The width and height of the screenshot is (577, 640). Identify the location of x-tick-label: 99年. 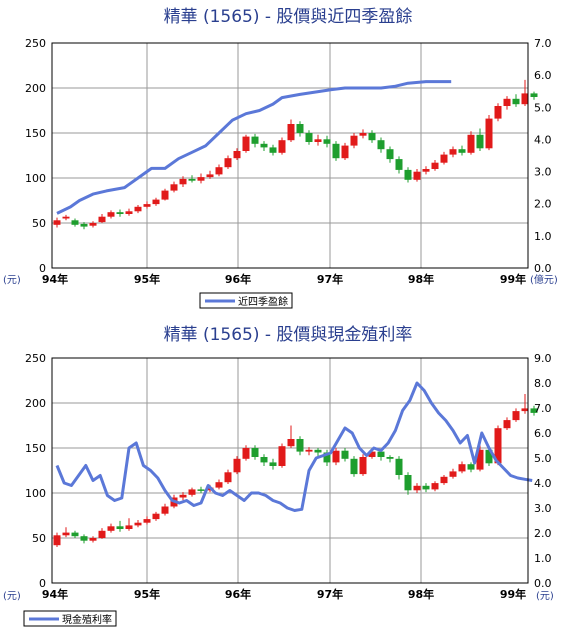
(513, 594).